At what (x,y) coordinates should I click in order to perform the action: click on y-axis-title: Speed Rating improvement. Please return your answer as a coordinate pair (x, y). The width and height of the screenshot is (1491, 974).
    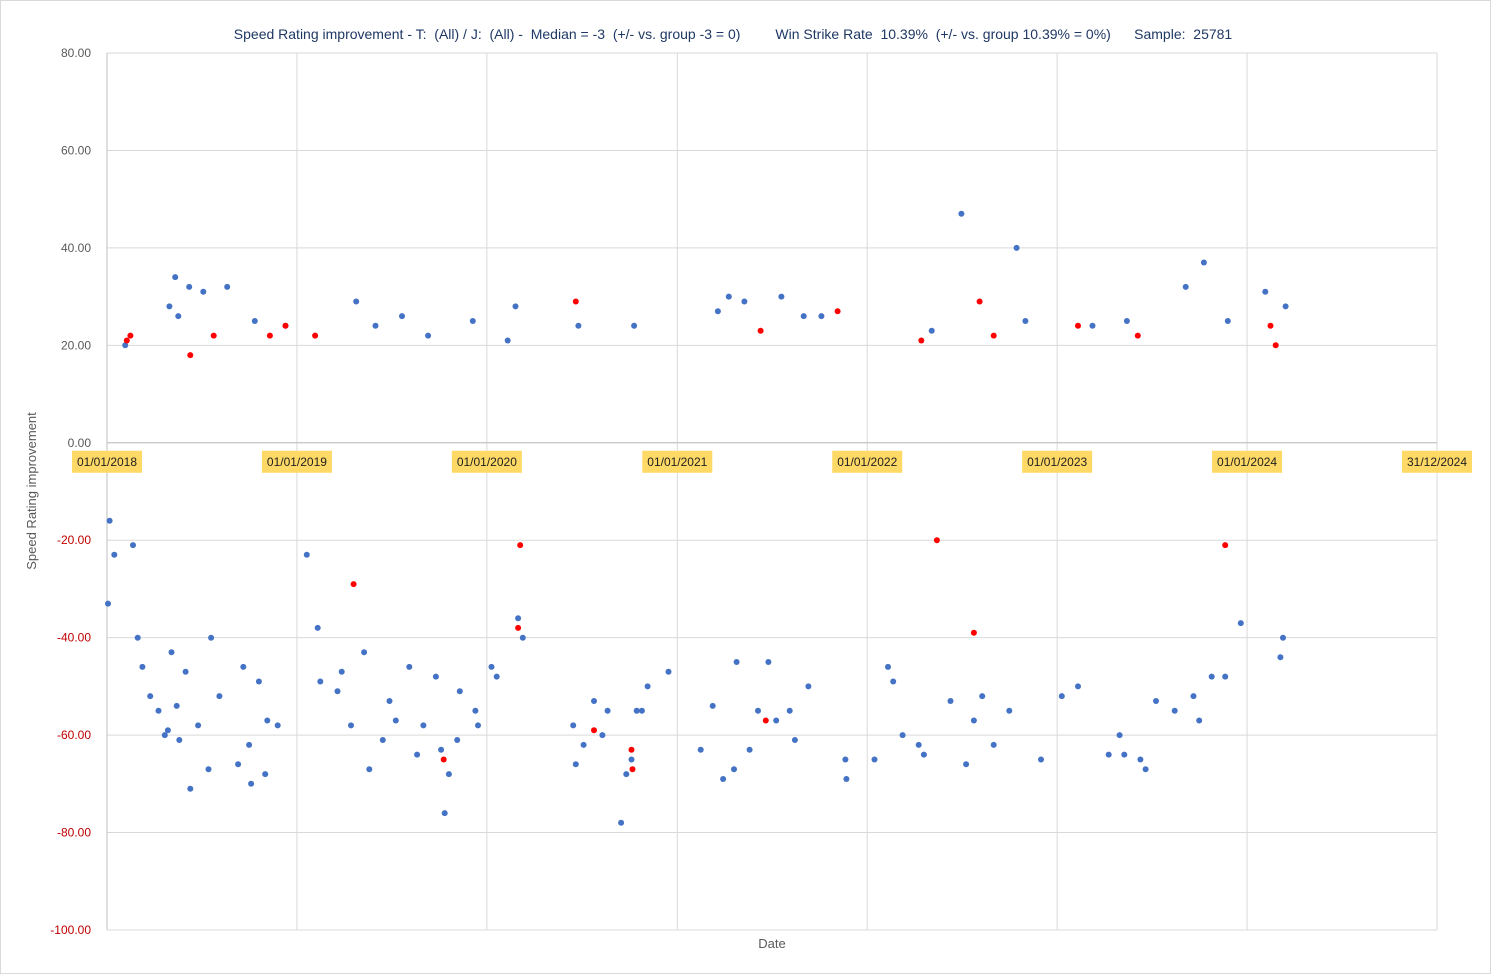
    Looking at the image, I should click on (31, 491).